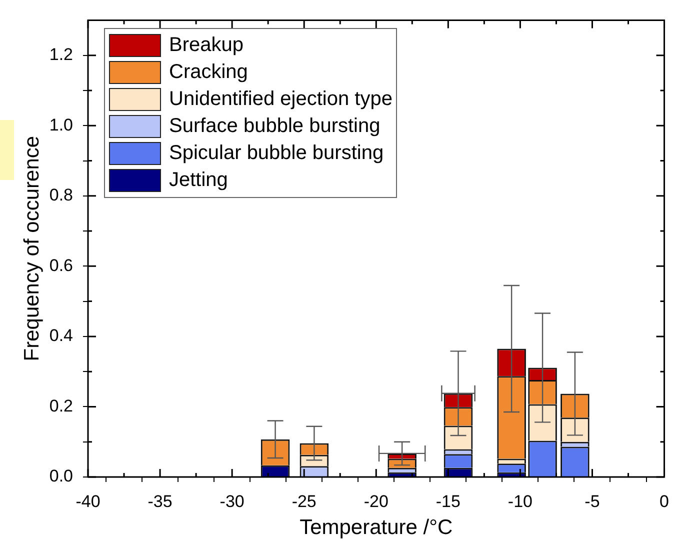 This screenshot has width=679, height=545. I want to click on y-tick-label: 0.2, so click(61, 406).